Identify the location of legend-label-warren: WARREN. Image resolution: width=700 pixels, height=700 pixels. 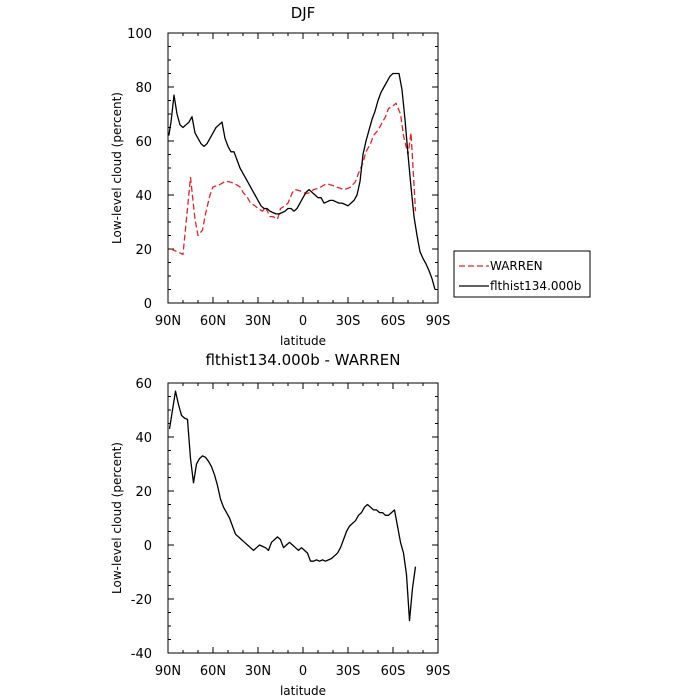
(516, 266).